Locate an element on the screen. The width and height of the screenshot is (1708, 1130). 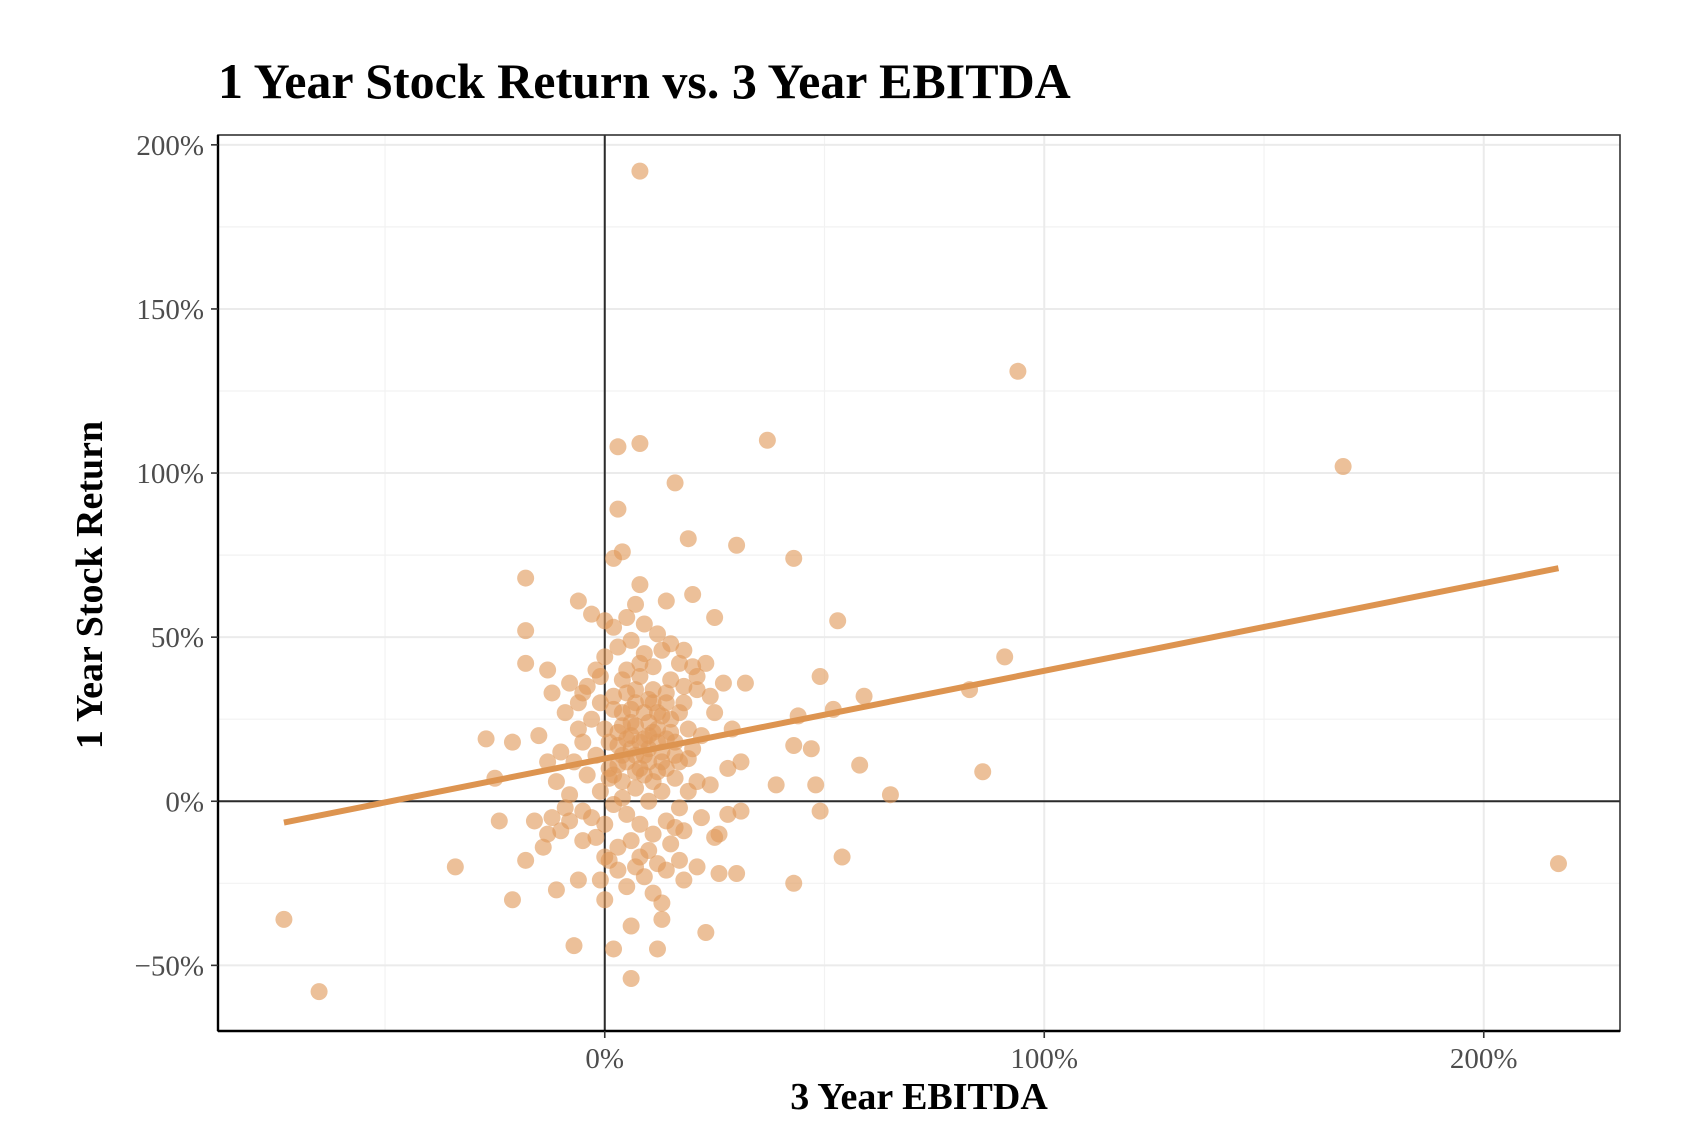
y-tick-label: 100% is located at coordinates (170, 474).